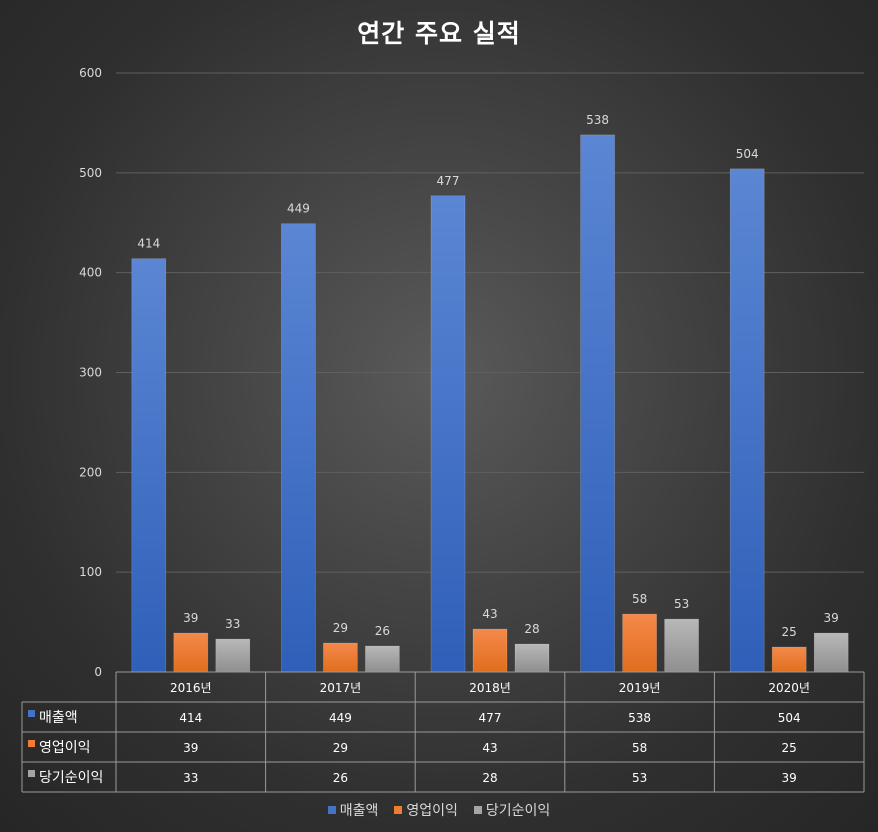 Image resolution: width=878 pixels, height=832 pixels. Describe the element at coordinates (448, 181) in the screenshot. I see `data-label: 477` at that location.